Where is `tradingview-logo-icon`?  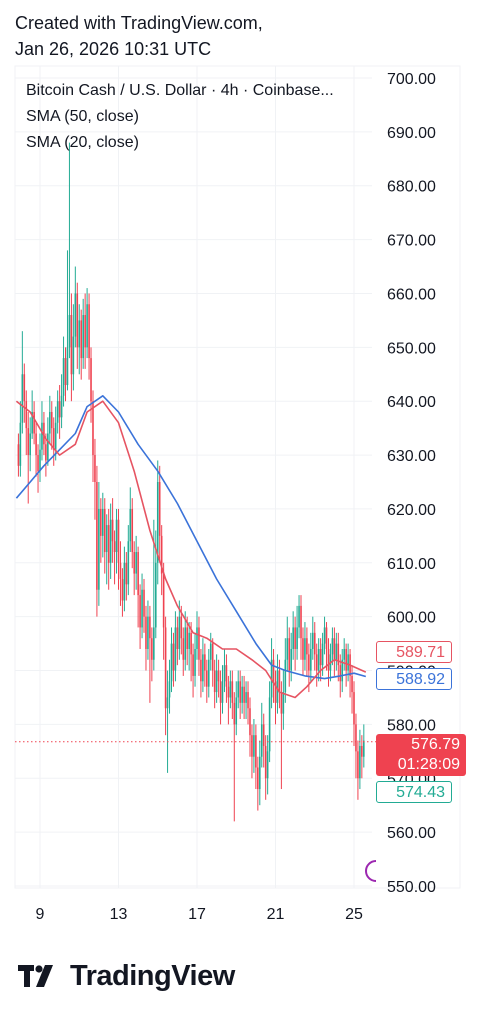 tradingview-logo-icon is located at coordinates (35, 975).